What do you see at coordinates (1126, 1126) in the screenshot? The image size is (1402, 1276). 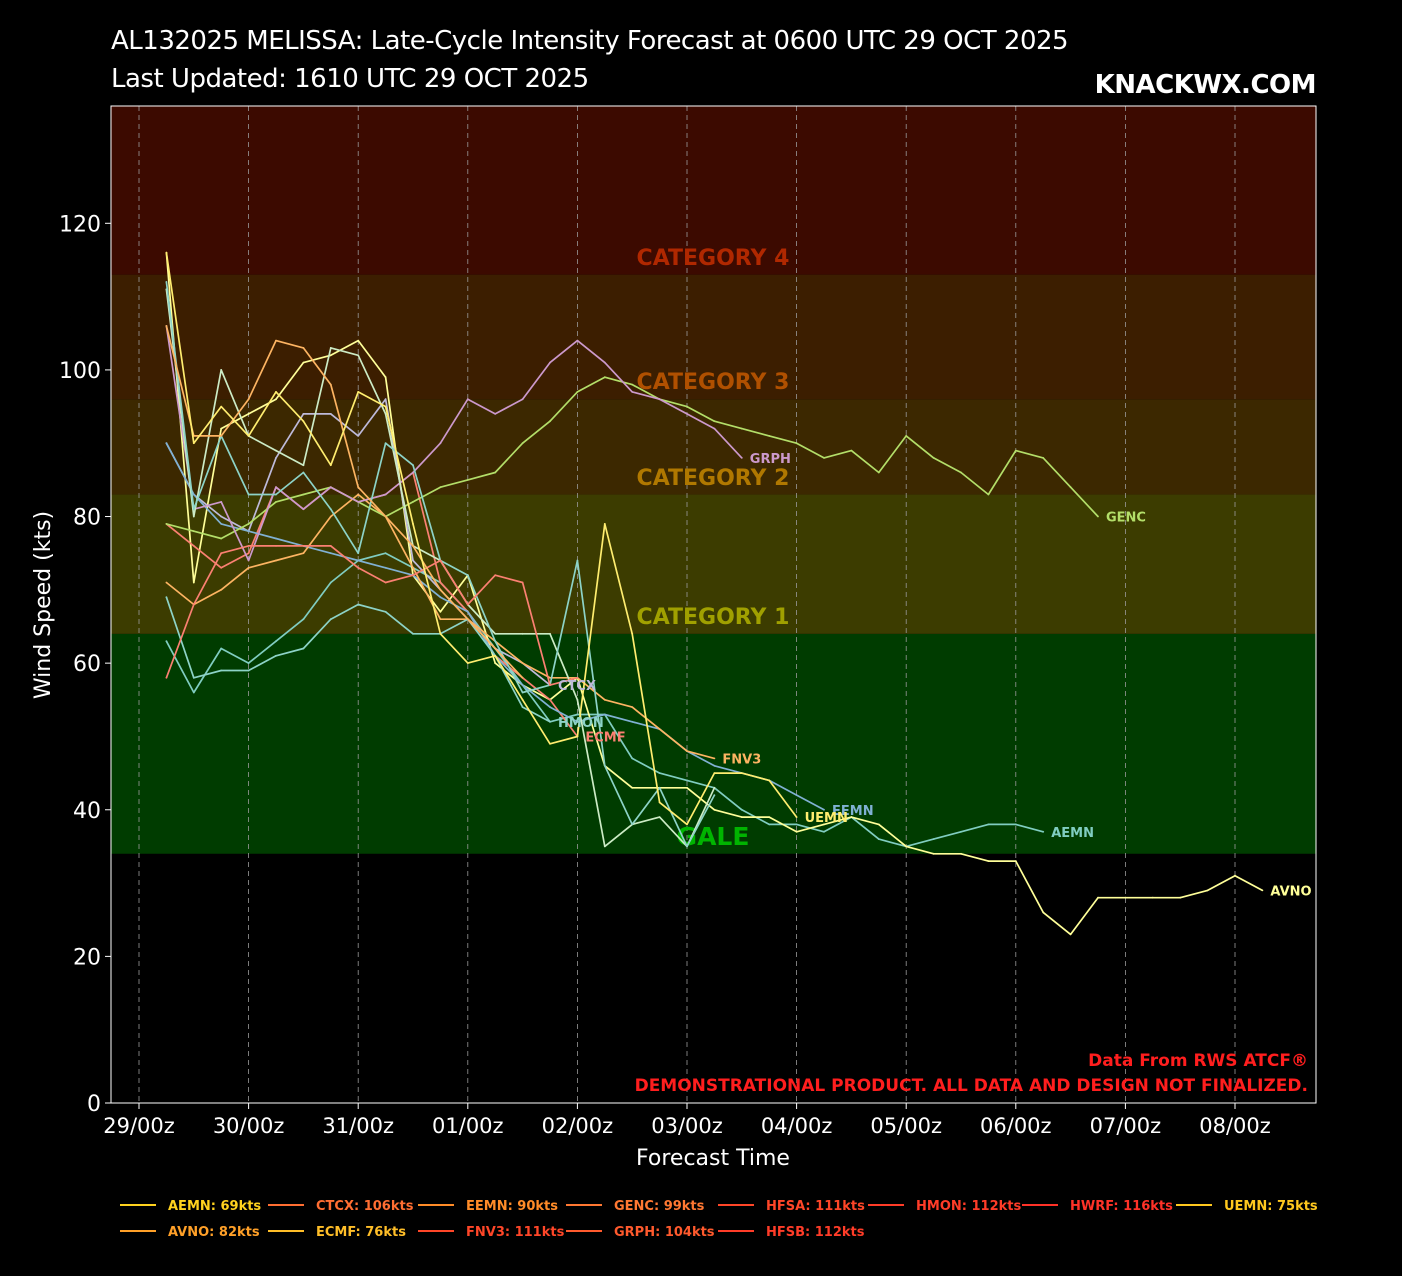 I see `x-tick-label: 07/00z` at bounding box center [1126, 1126].